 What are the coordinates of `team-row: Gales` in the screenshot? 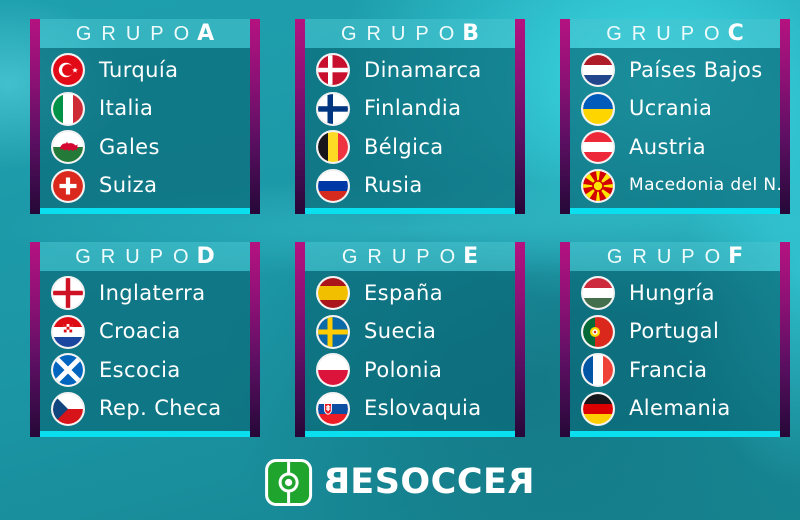 It's located at (150, 147).